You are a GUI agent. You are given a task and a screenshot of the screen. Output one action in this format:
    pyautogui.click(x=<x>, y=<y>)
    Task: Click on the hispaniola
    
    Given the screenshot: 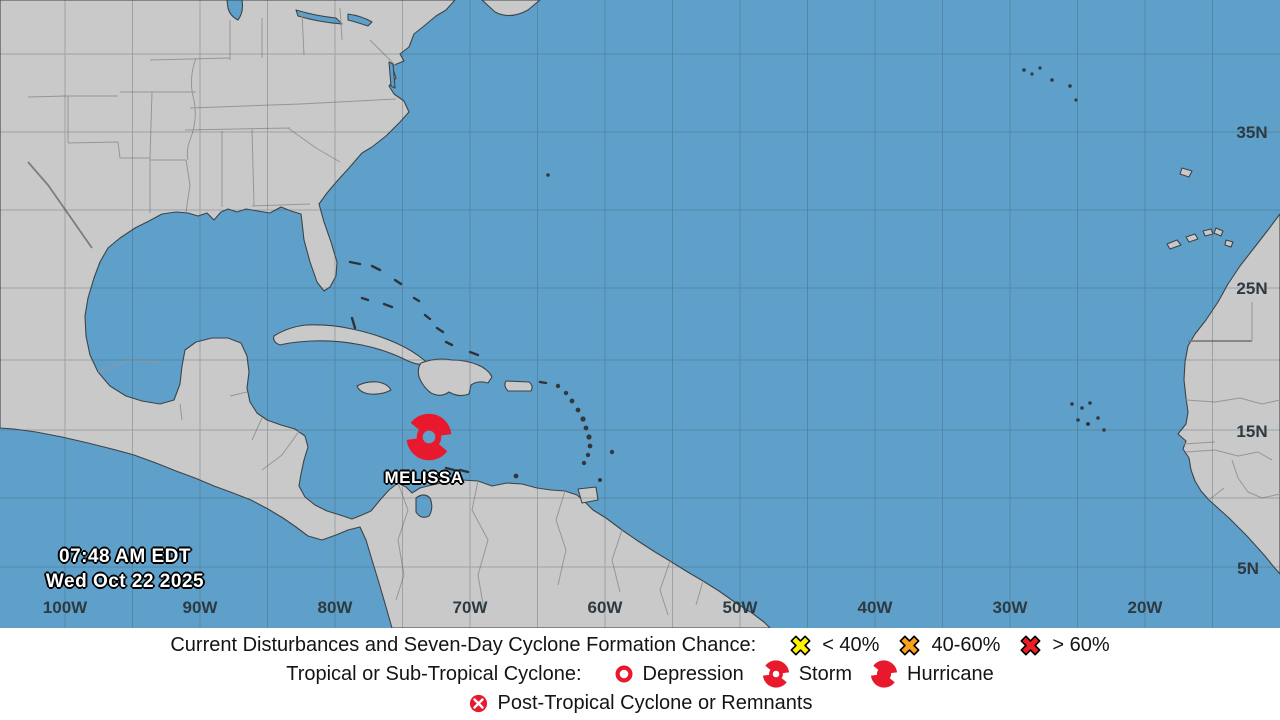 What is the action you would take?
    pyautogui.click(x=455, y=377)
    